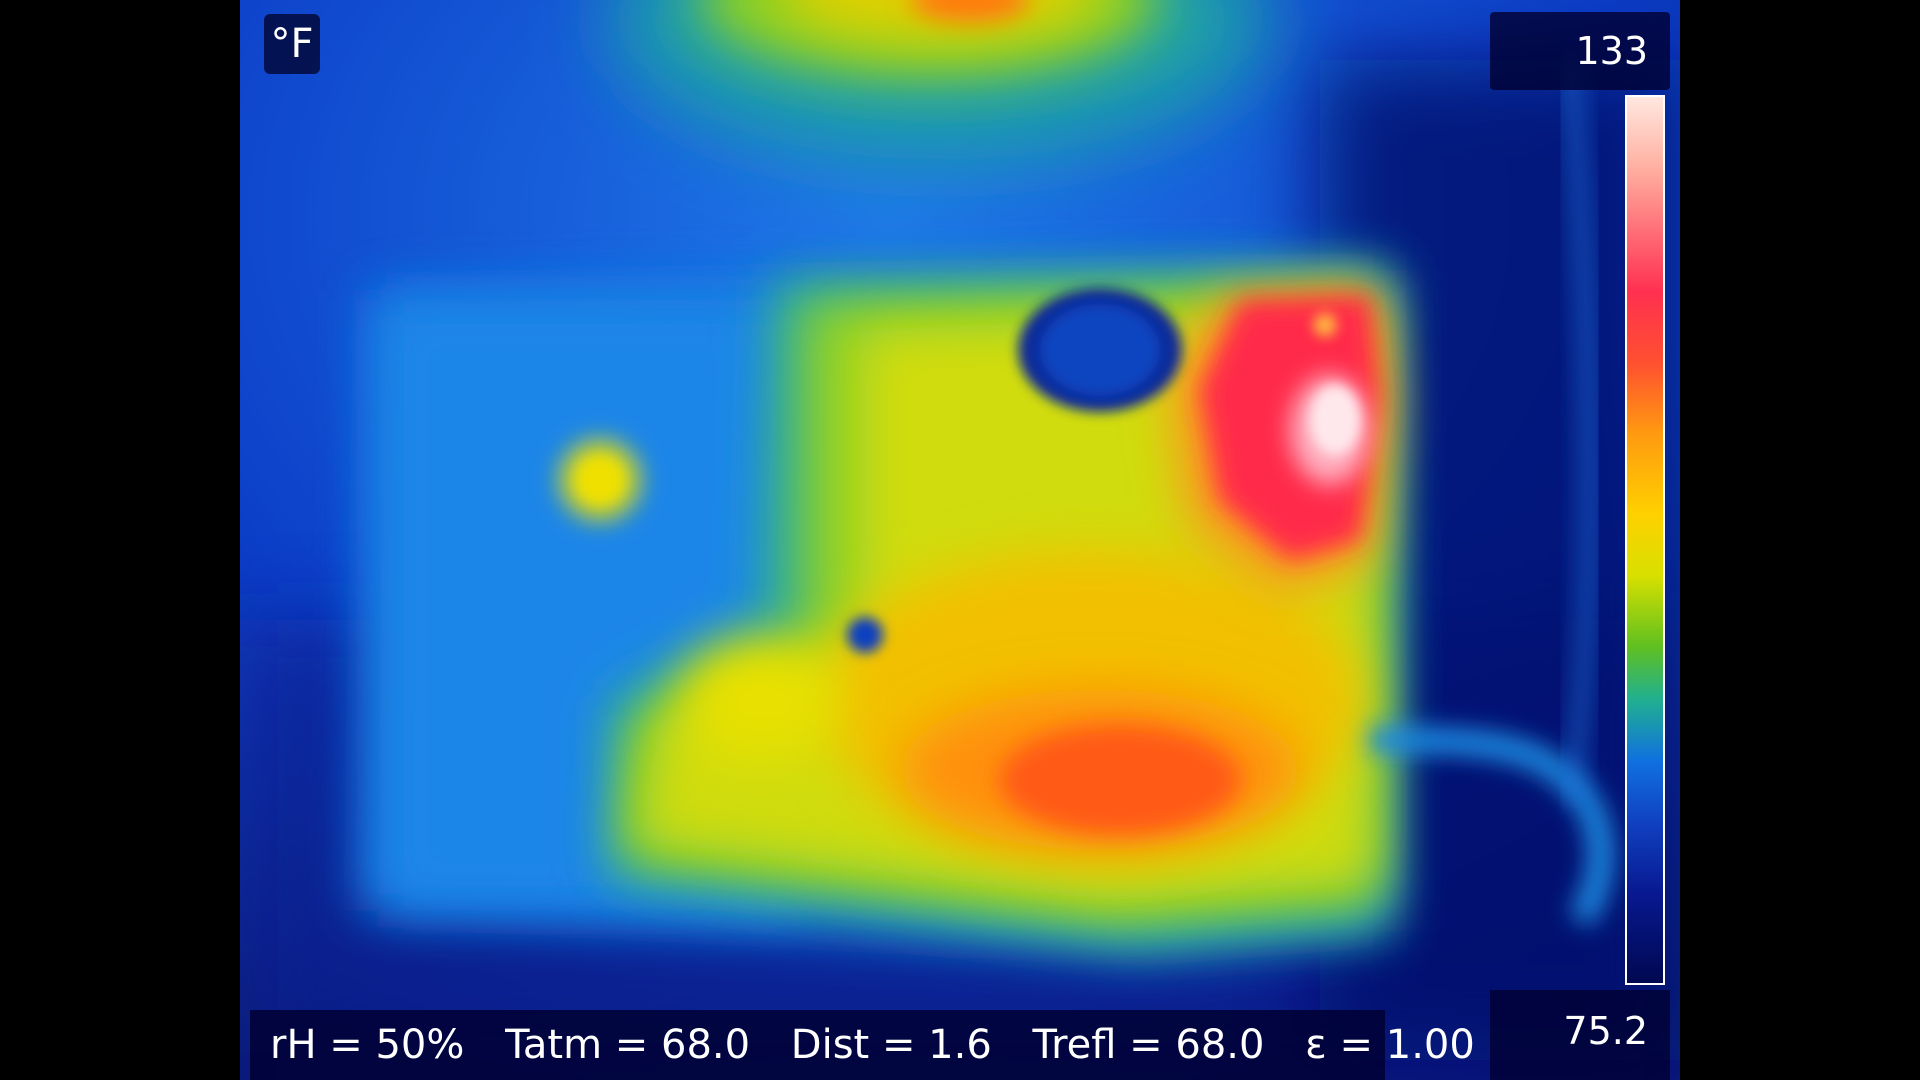 The image size is (1920, 1080). Describe the element at coordinates (1148, 1045) in the screenshot. I see `reflected-temperature-label: Trefl = 68.0` at that location.